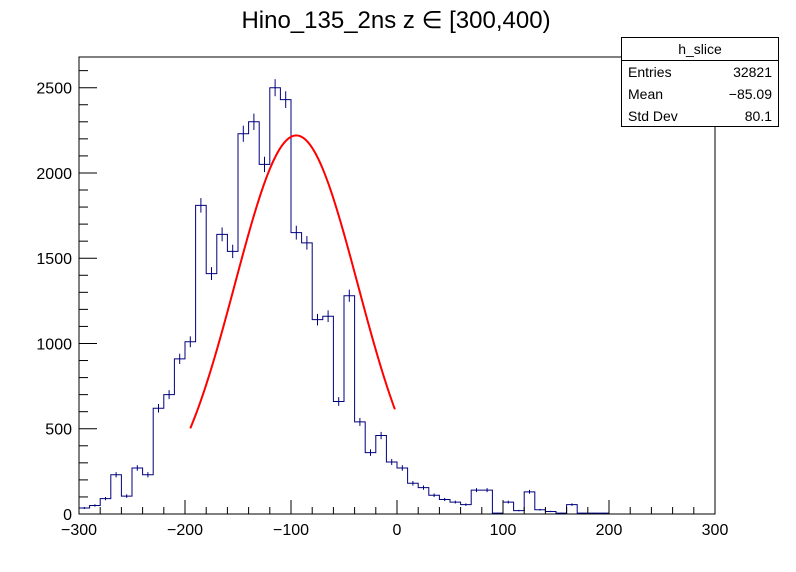 This screenshot has height=572, width=796. Describe the element at coordinates (185, 530) in the screenshot. I see `x-tick-label: −200` at that location.